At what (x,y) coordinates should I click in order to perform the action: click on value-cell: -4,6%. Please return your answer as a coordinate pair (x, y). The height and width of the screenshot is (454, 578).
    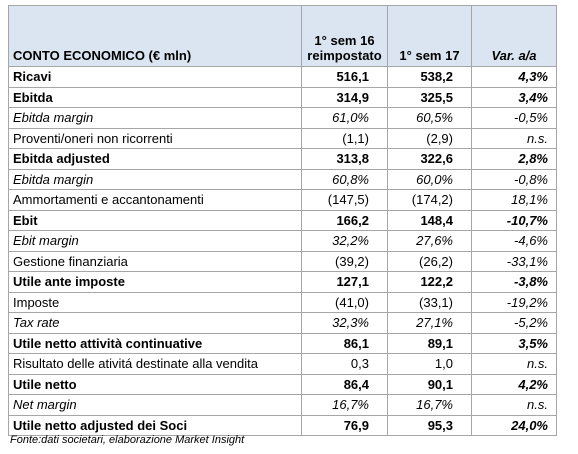
    Looking at the image, I should click on (514, 241).